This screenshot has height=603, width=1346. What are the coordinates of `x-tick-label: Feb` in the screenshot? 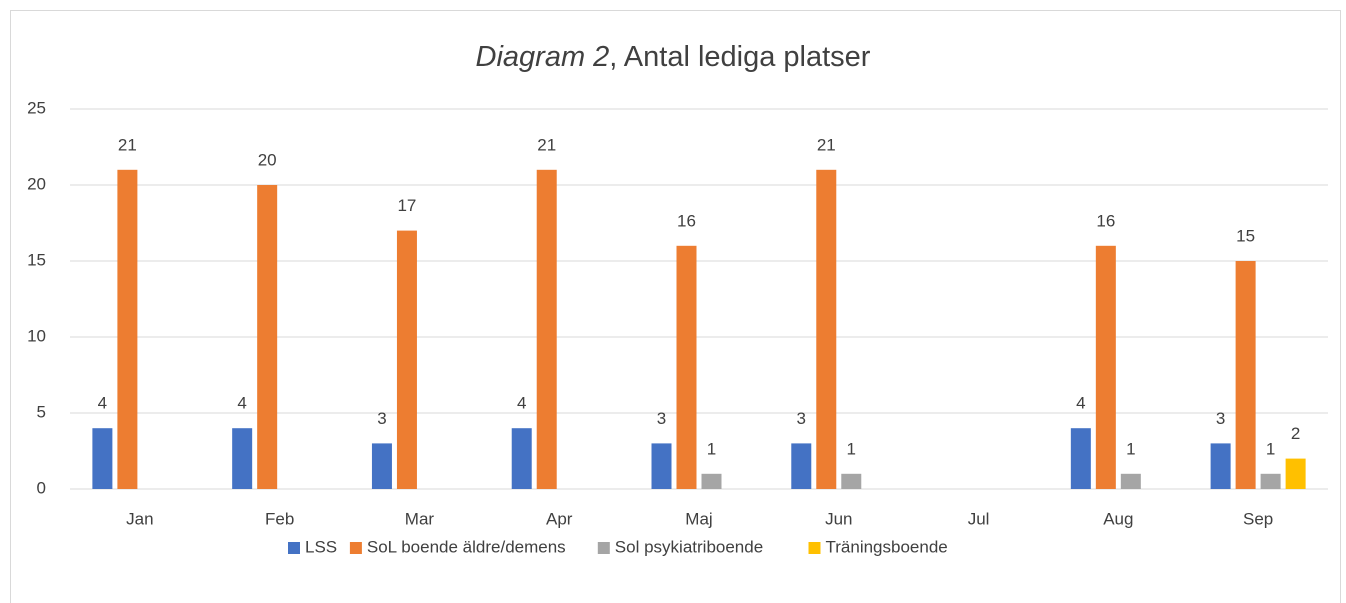 It's located at (279, 518).